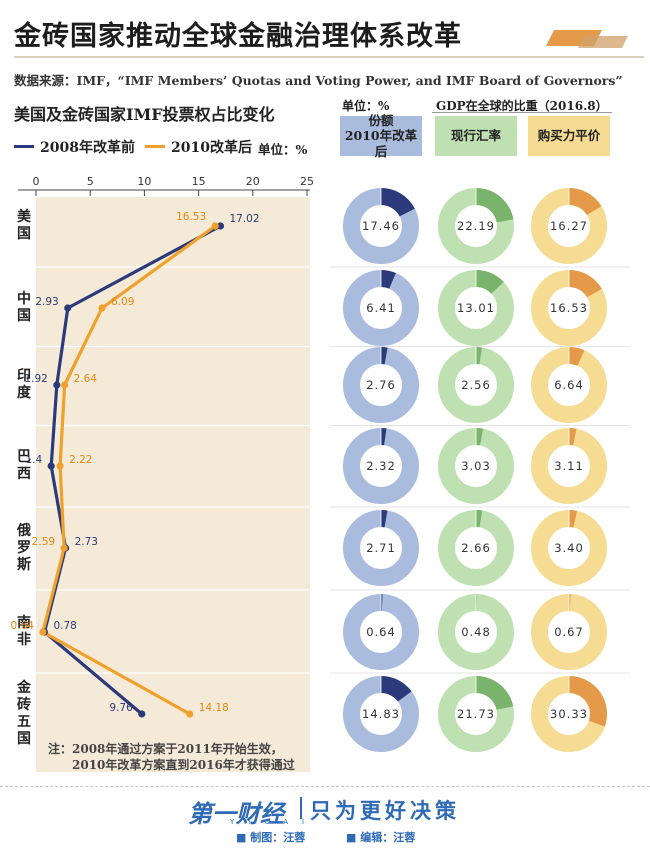 This screenshot has width=650, height=852. I want to click on donut-value-label: 17.46, so click(381, 226).